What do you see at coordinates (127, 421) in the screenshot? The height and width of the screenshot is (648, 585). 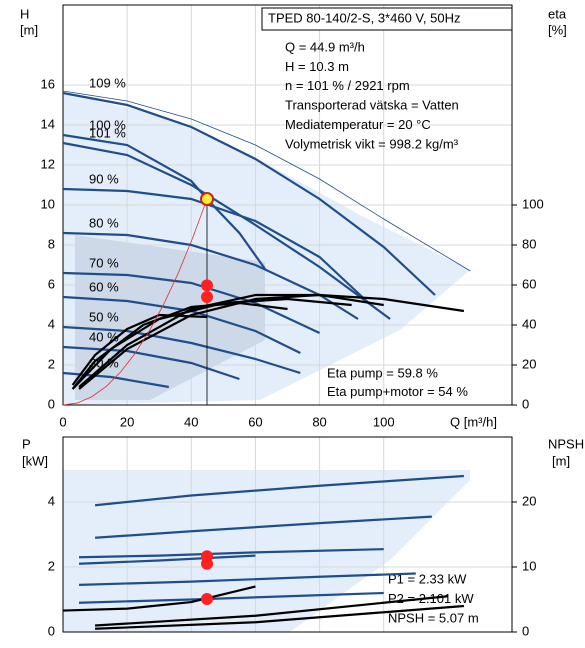 I see `x-tick-label: 20` at bounding box center [127, 421].